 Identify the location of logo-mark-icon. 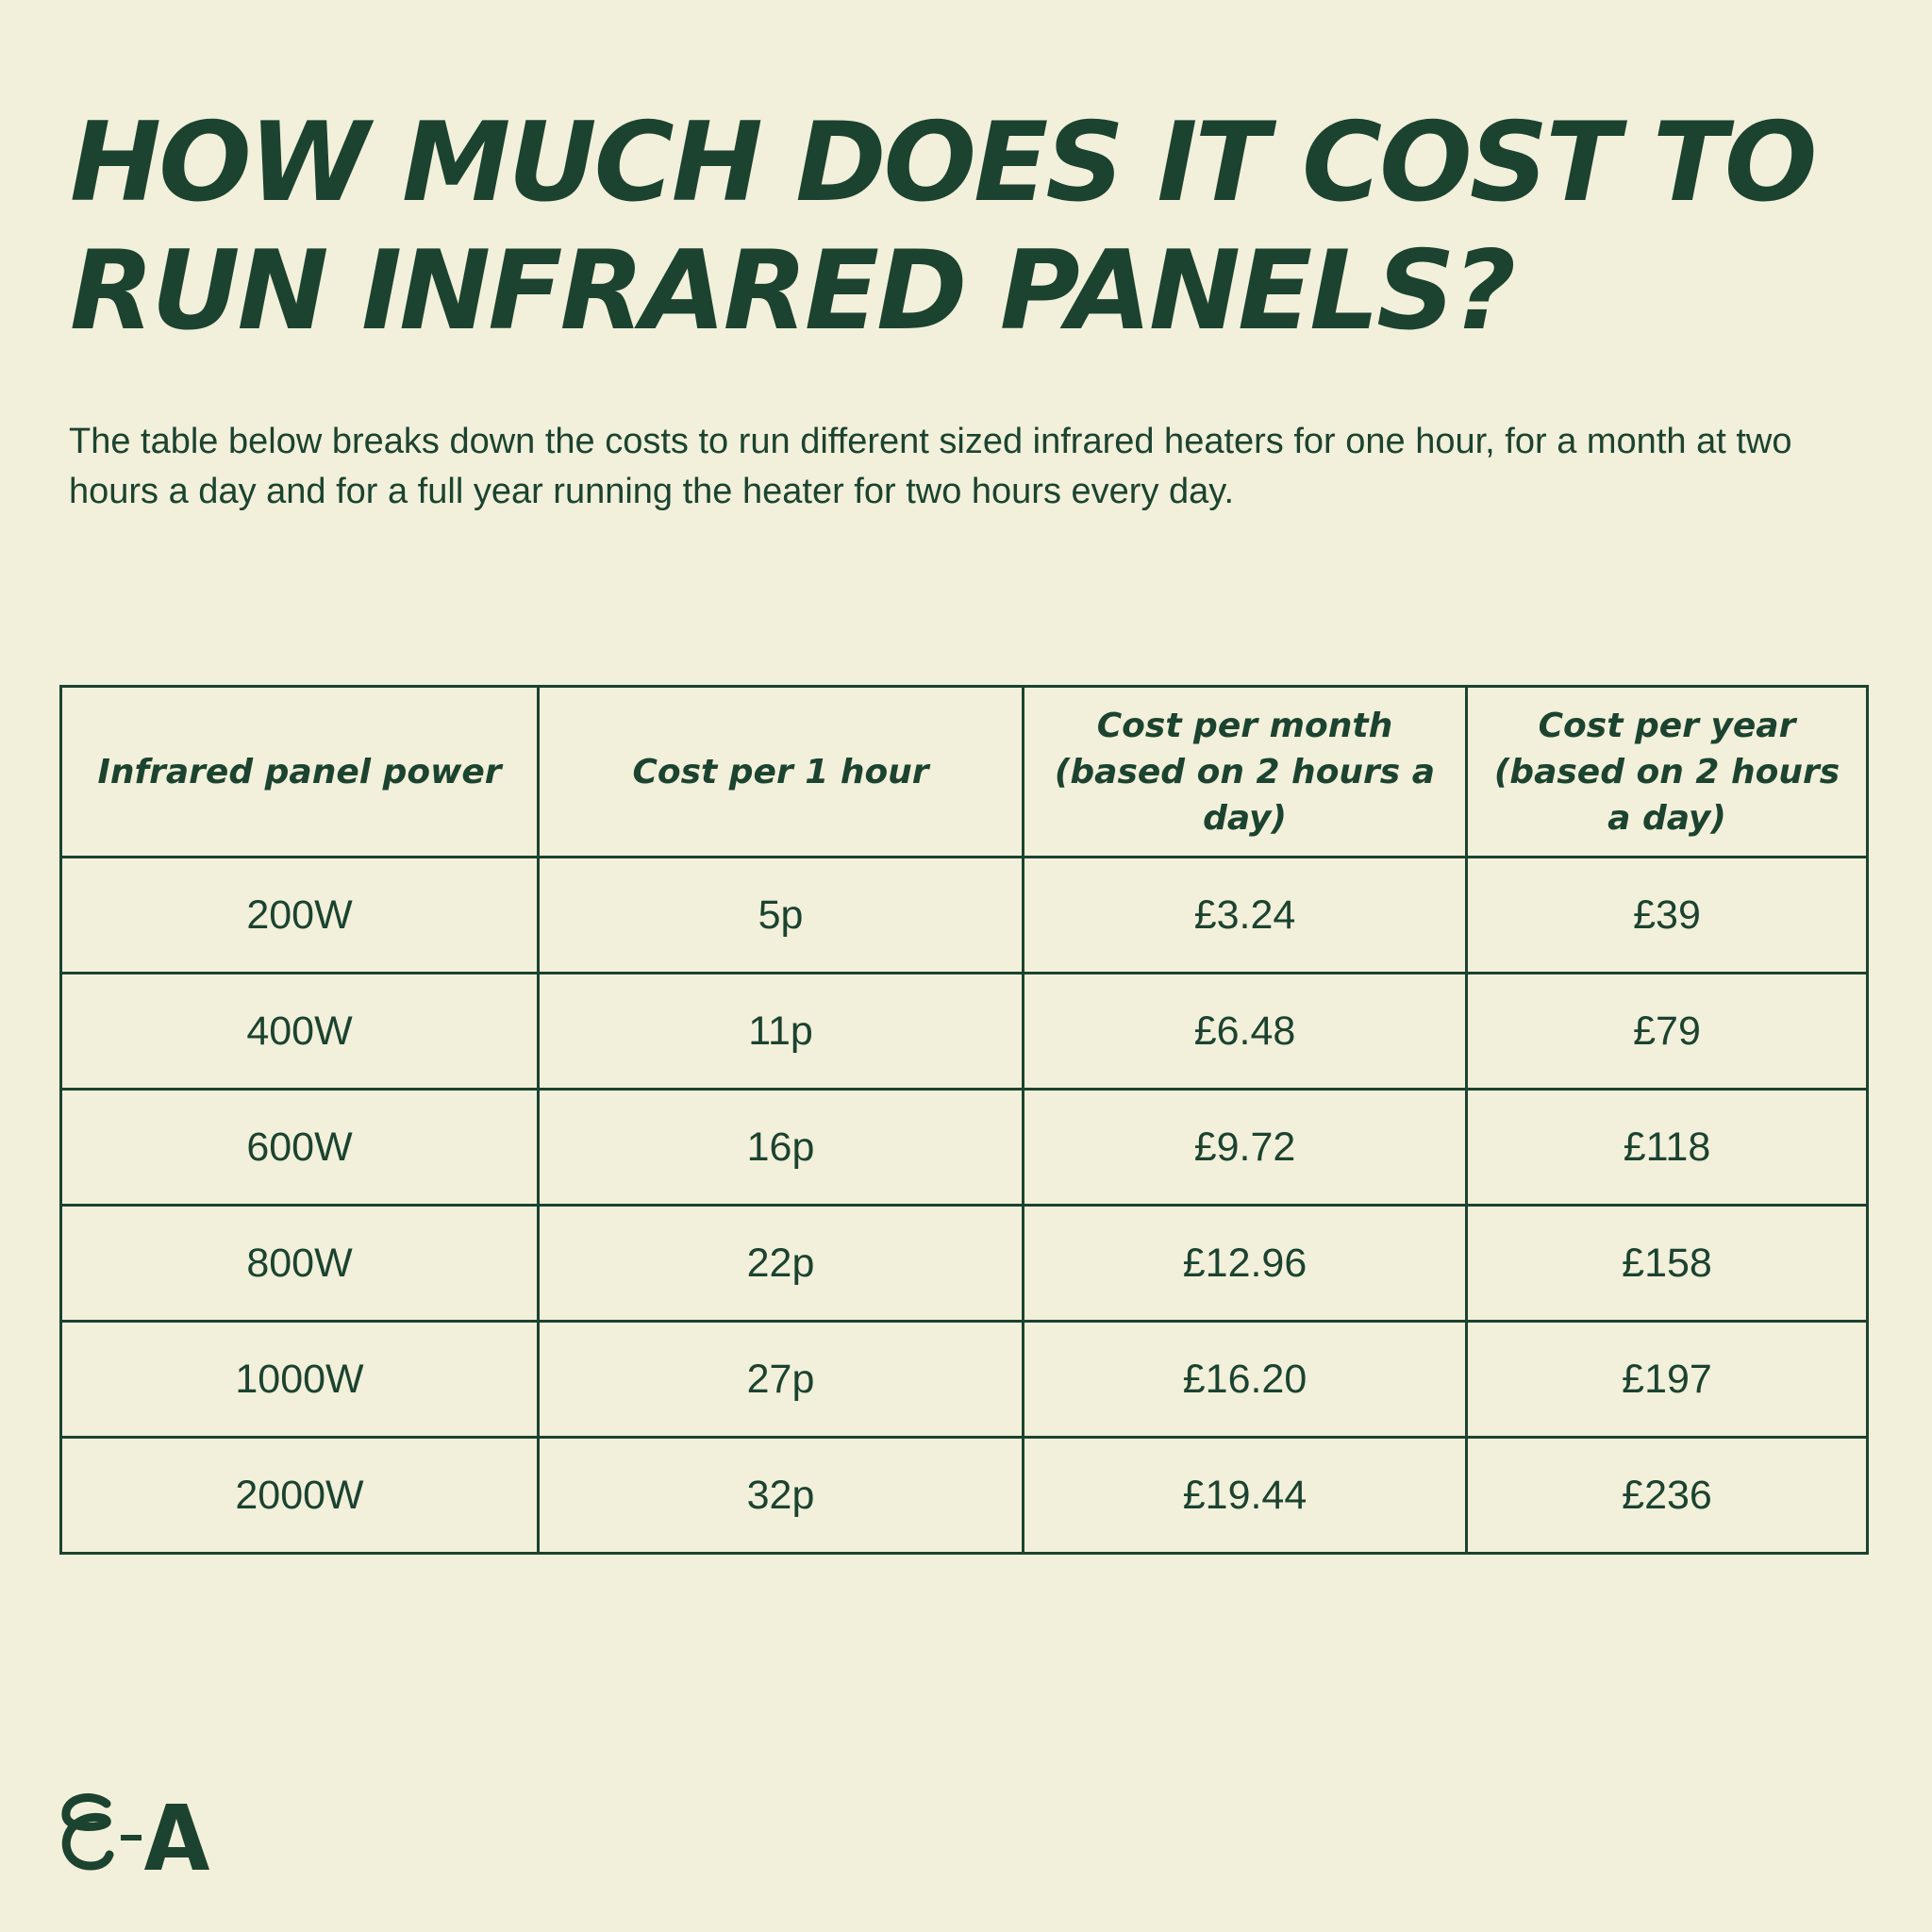
(135, 1832).